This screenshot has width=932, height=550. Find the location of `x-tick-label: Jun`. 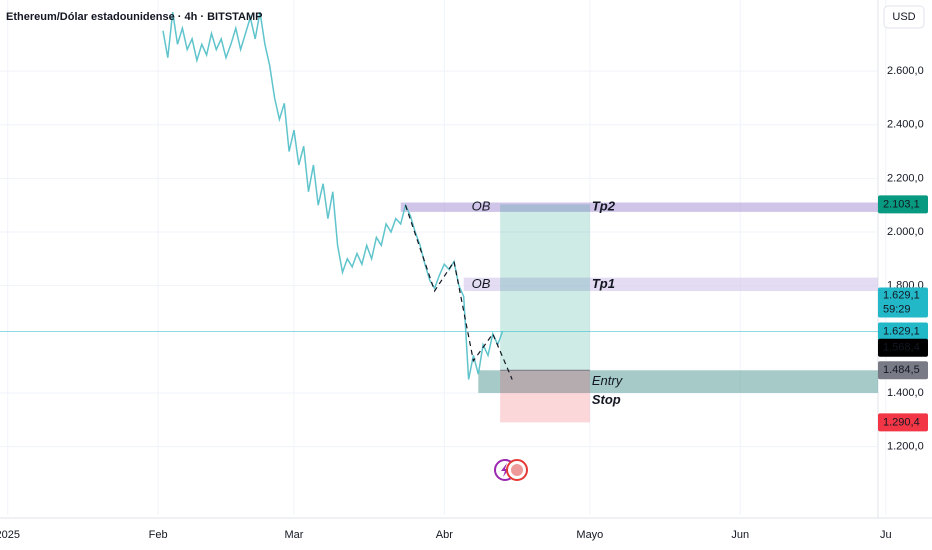

x-tick-label: Jun is located at coordinates (740, 535).